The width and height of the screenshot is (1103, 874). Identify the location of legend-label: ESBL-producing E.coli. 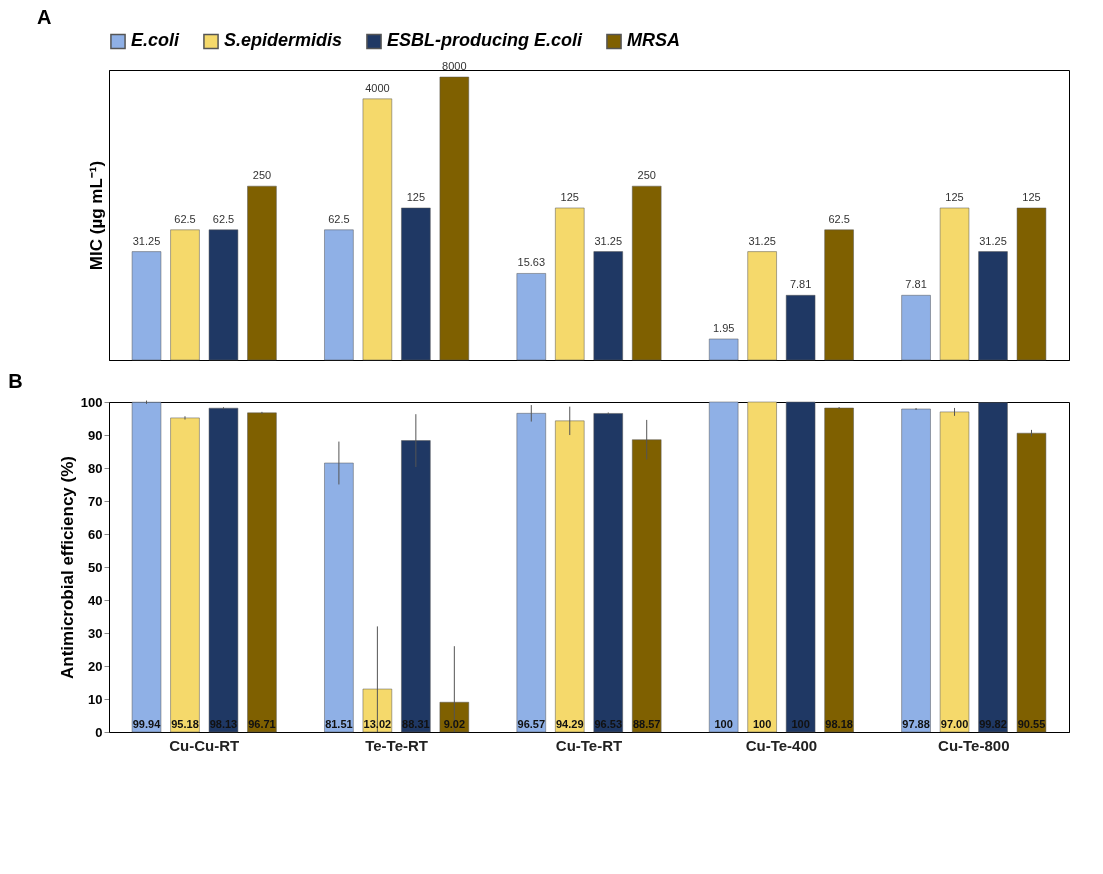
(485, 40).